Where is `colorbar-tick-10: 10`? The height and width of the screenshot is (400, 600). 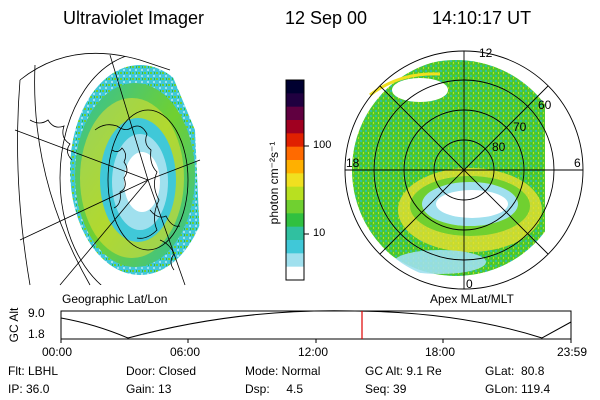
colorbar-tick-10: 10 is located at coordinates (319, 233).